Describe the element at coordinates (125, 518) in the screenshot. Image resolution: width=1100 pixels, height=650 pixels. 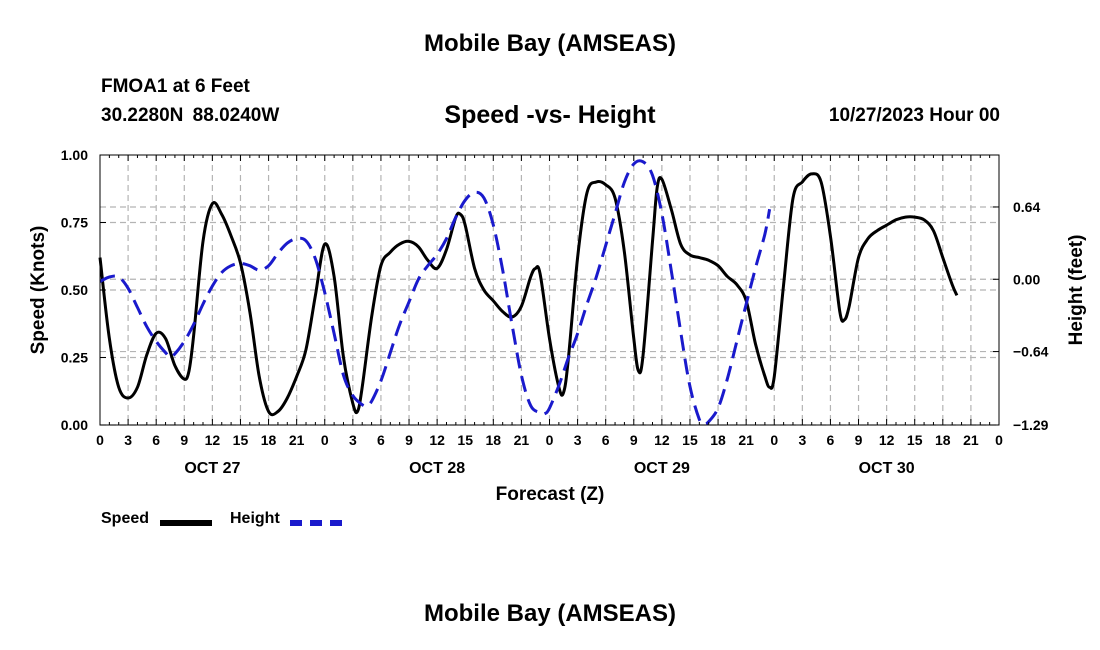
I see `legend-speed-label: Speed` at that location.